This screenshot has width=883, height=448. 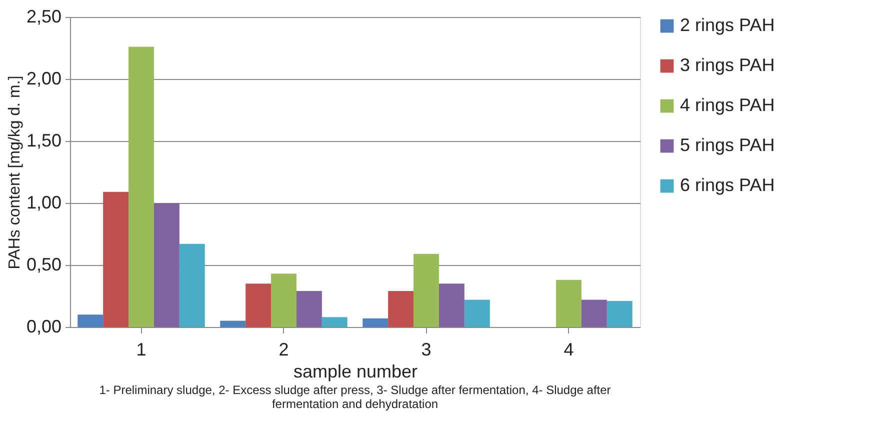 I want to click on y-tick-label: 0,00, so click(x=44, y=326).